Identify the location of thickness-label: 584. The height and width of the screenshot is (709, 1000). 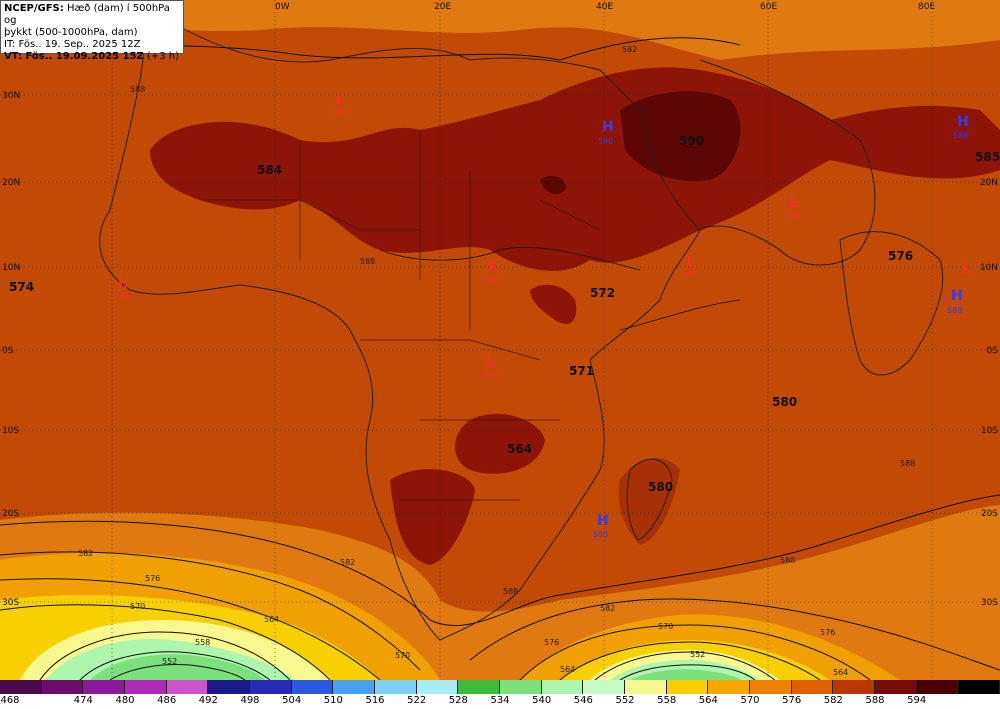
(269, 170).